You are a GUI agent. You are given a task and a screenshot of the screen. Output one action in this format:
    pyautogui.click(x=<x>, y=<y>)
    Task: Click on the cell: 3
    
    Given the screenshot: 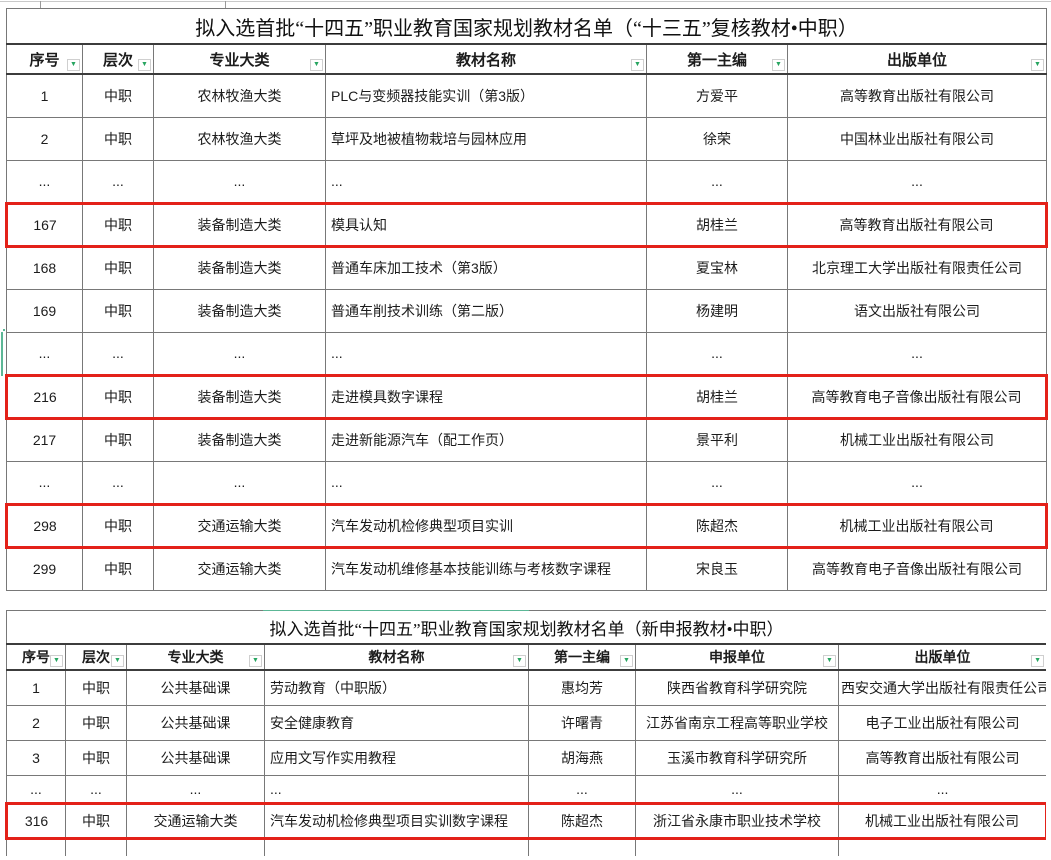 What is the action you would take?
    pyautogui.click(x=36, y=757)
    